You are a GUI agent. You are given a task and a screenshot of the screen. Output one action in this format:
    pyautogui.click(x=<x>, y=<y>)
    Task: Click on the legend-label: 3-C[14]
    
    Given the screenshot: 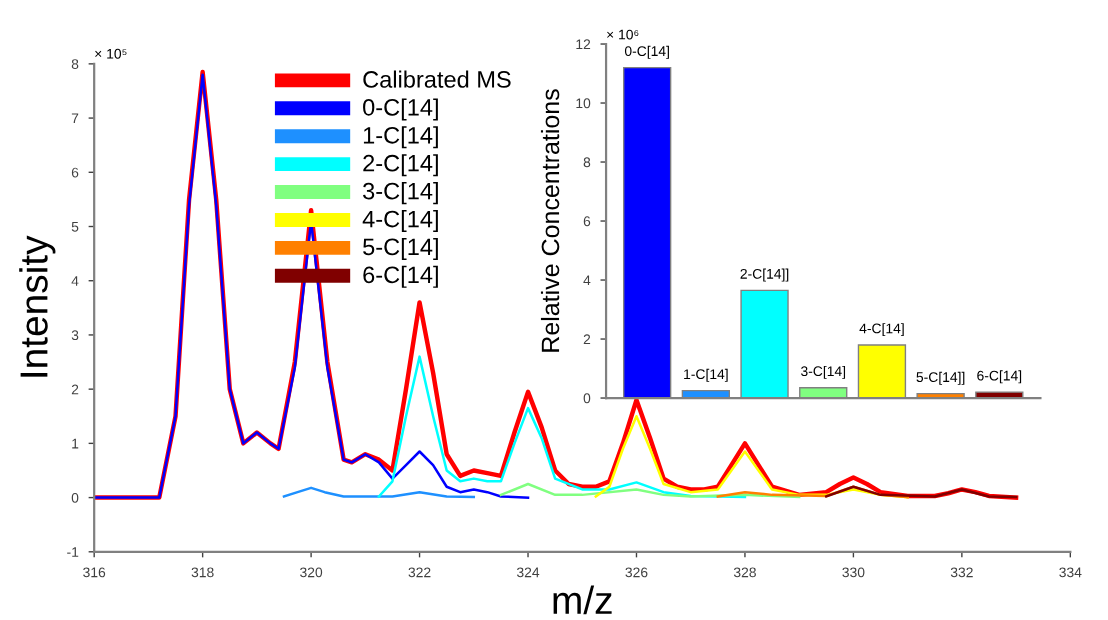 What is the action you would take?
    pyautogui.click(x=400, y=193)
    